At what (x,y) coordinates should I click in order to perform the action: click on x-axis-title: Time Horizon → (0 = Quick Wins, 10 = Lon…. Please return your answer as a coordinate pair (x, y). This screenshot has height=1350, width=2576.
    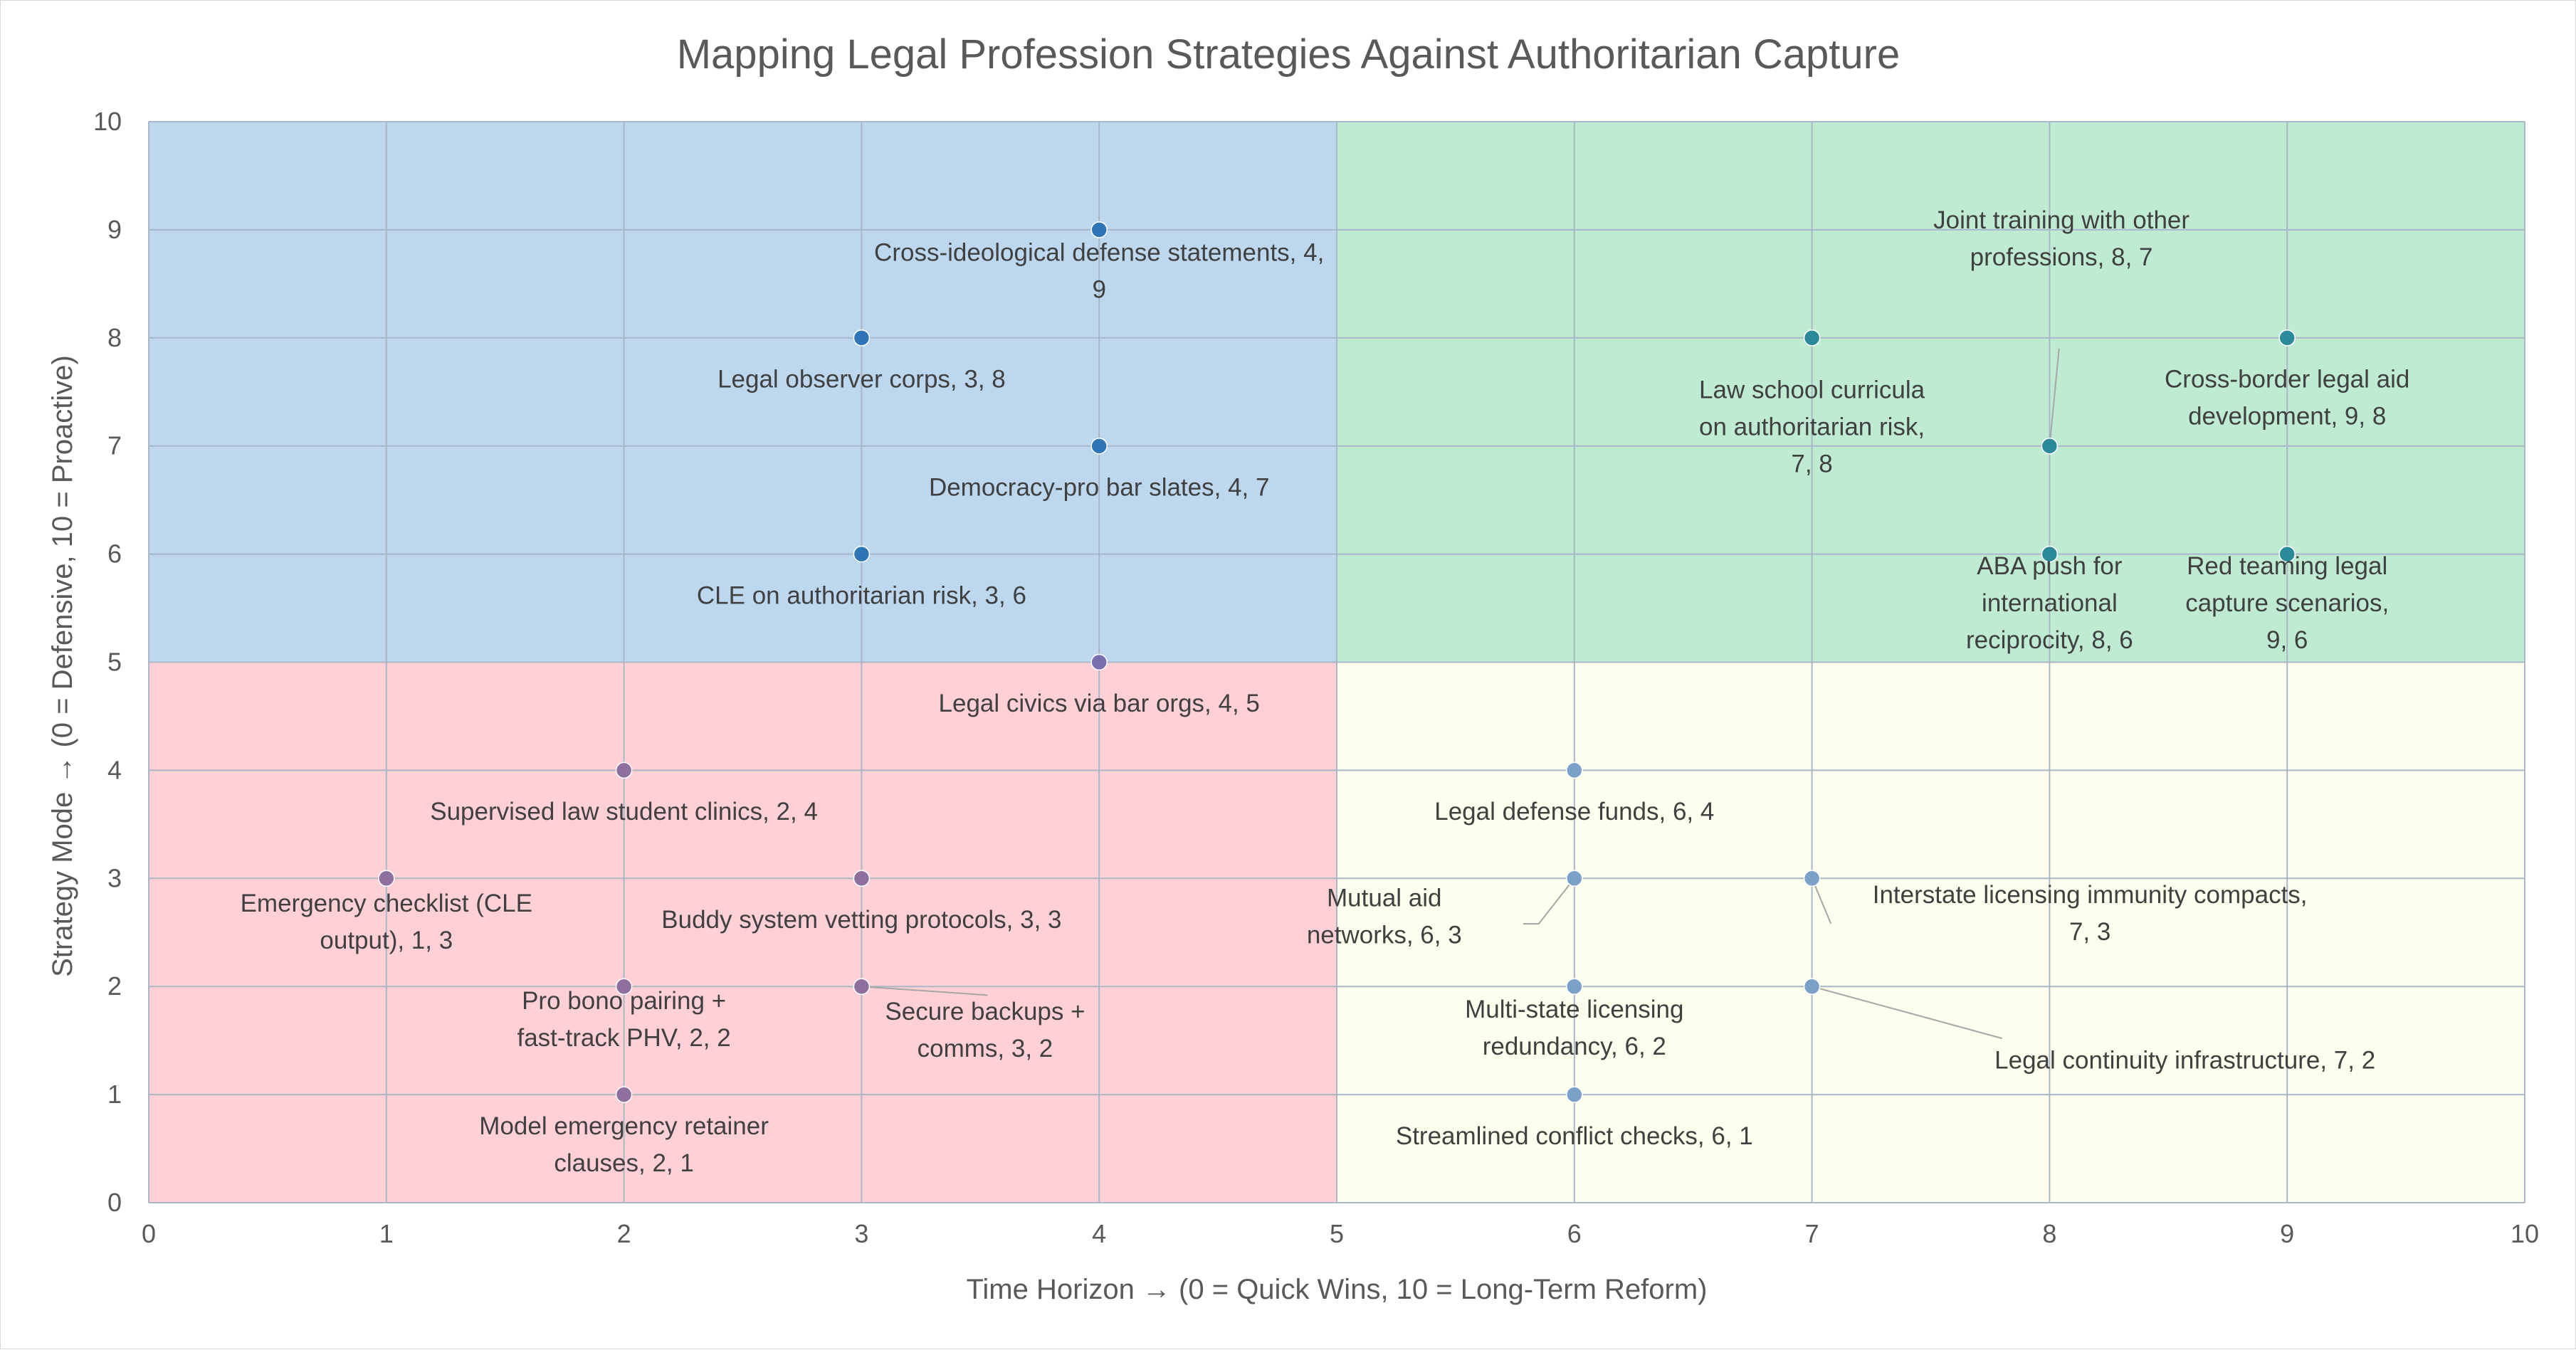
    Looking at the image, I should click on (1337, 1289).